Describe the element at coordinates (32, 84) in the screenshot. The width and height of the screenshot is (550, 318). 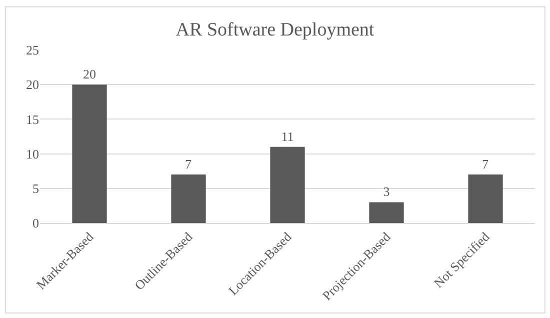
I see `y-tick-label: 20` at that location.